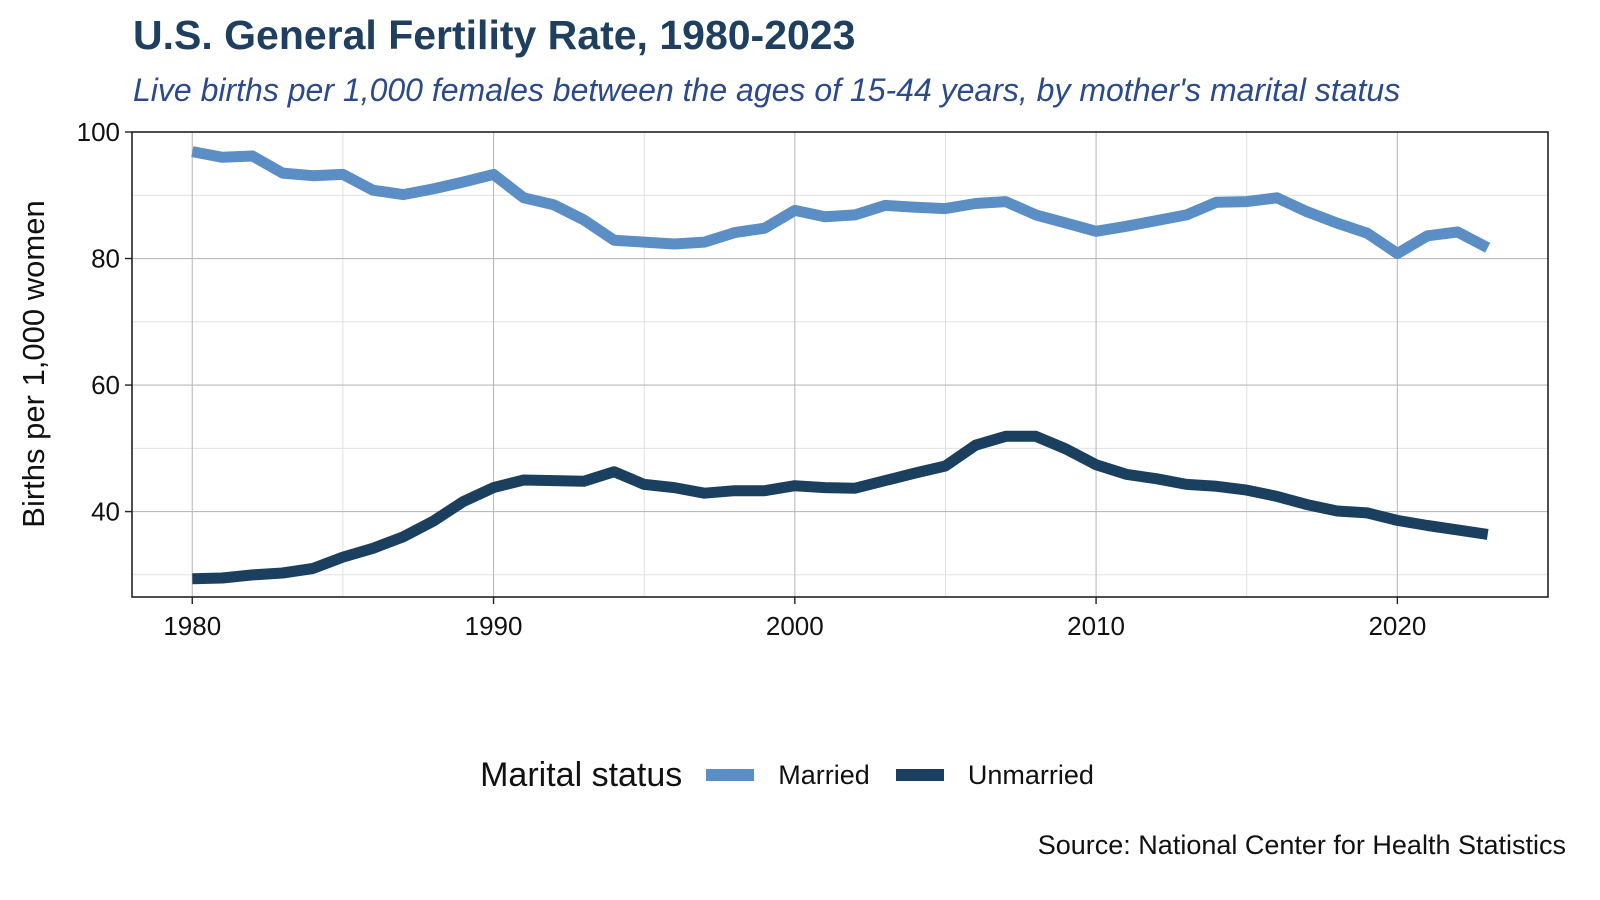 This screenshot has width=1600, height=900. Describe the element at coordinates (581, 774) in the screenshot. I see `legend-title: Marital status` at that location.